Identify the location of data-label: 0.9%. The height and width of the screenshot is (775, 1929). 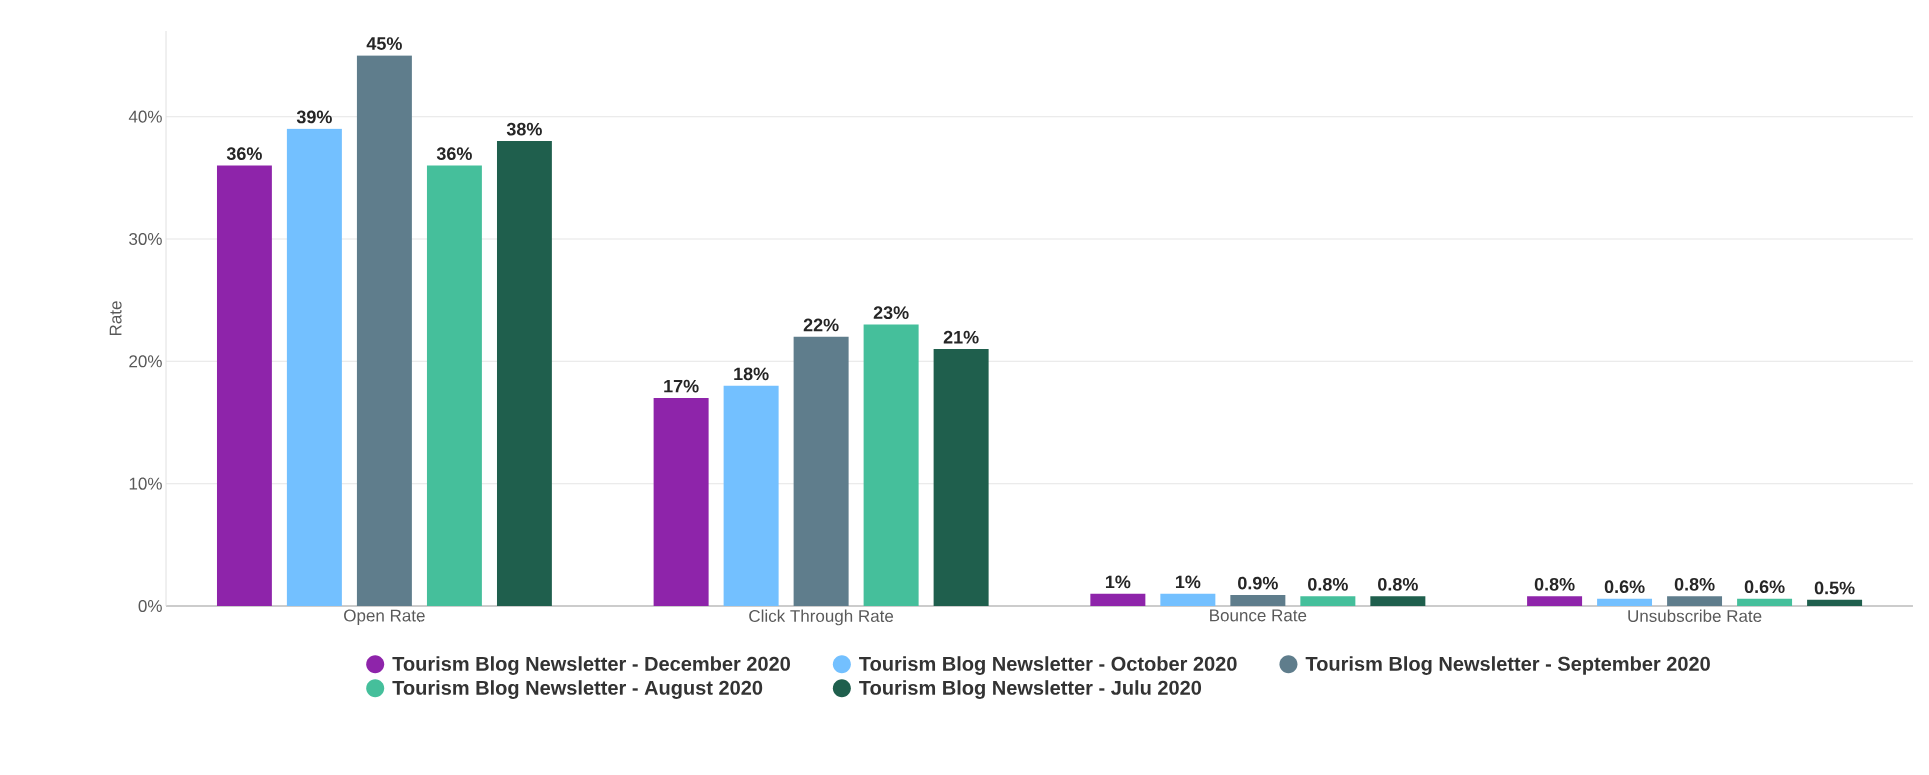
(1258, 583).